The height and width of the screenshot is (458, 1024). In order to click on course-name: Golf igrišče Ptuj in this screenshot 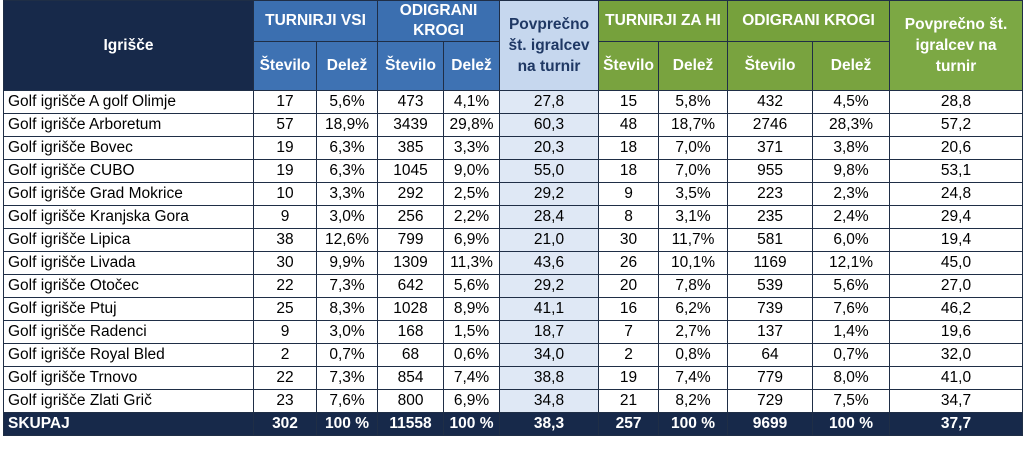, I will do `click(128, 309)`.